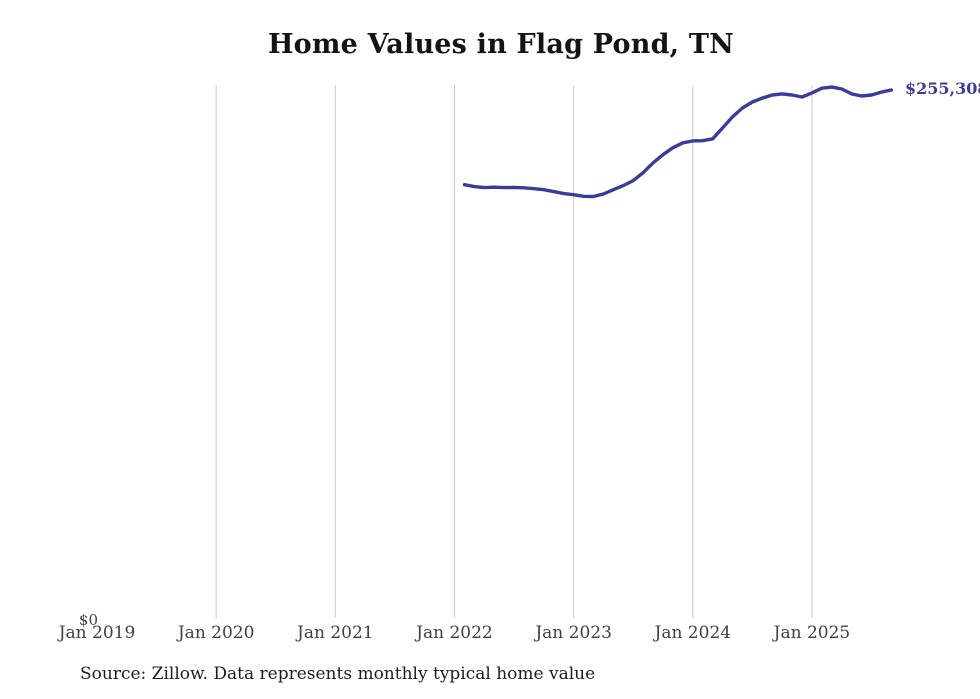 Image resolution: width=980 pixels, height=699 pixels. Describe the element at coordinates (97, 633) in the screenshot. I see `x-tick-label: Jan 2019` at that location.